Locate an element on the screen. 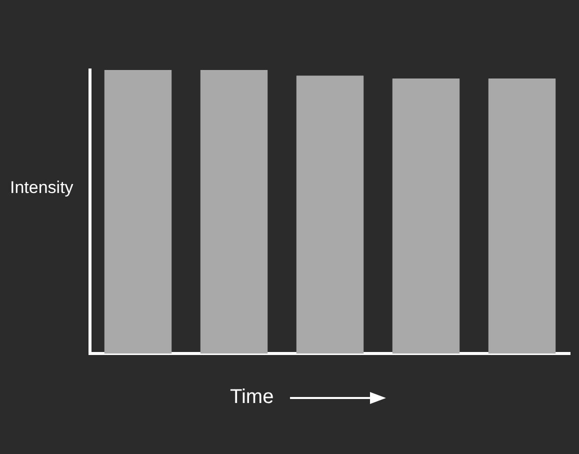 The image size is (579, 454). x-axis-title: Time is located at coordinates (252, 397).